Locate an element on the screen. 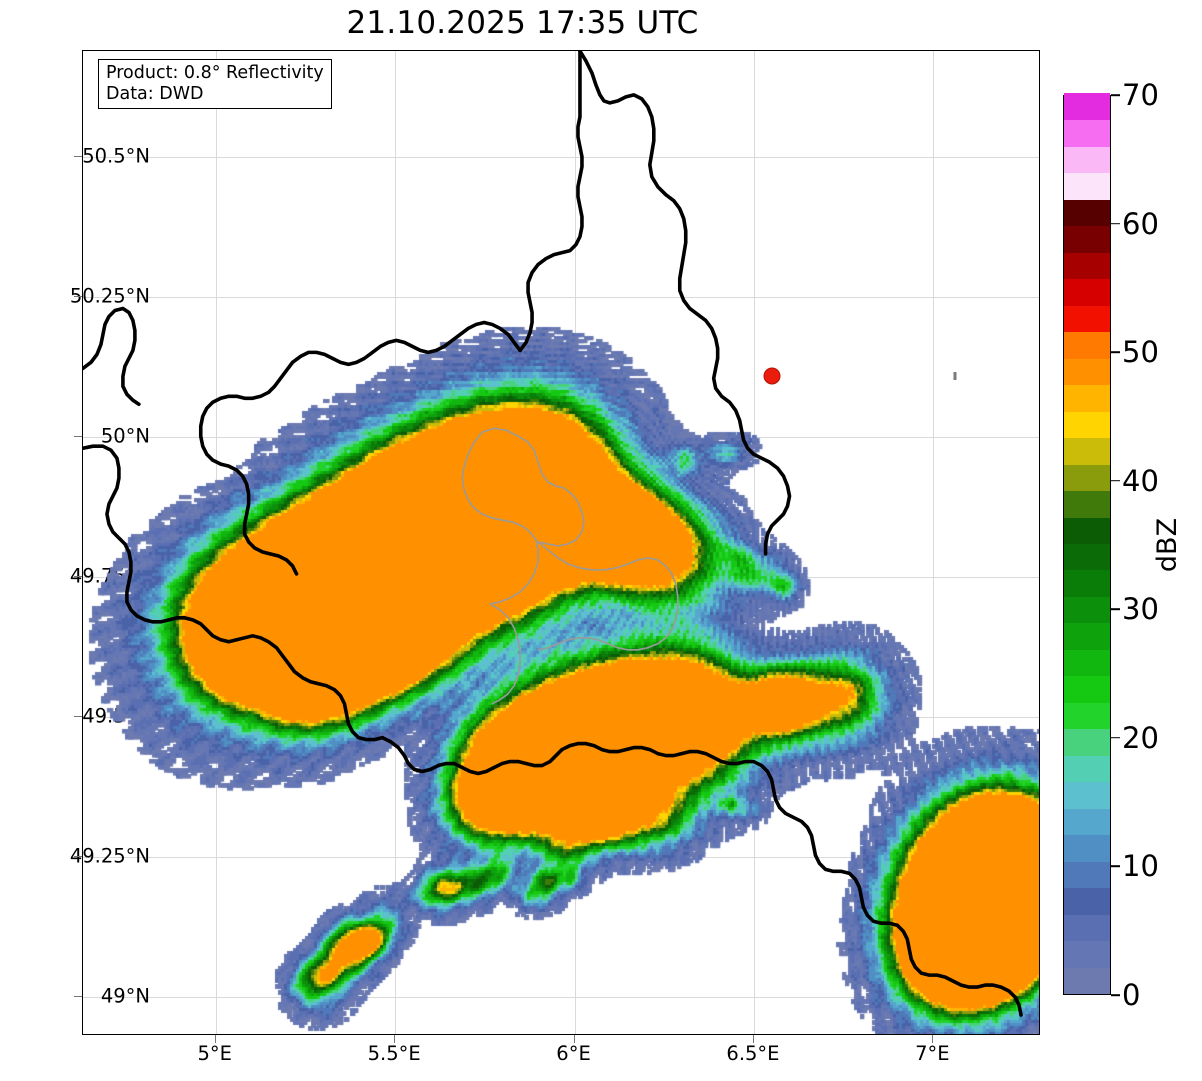 The height and width of the screenshot is (1081, 1202). product-label: Product: 0.8° Reflectivity is located at coordinates (215, 73).